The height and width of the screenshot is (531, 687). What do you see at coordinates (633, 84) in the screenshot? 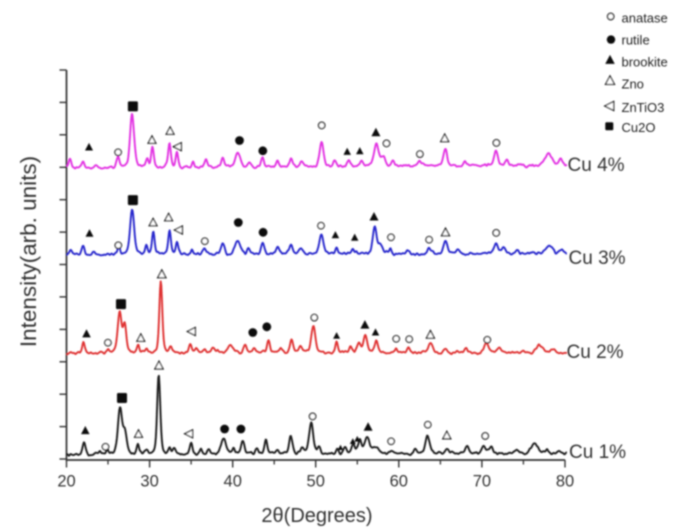
I see `svg-text: Zno` at bounding box center [633, 84].